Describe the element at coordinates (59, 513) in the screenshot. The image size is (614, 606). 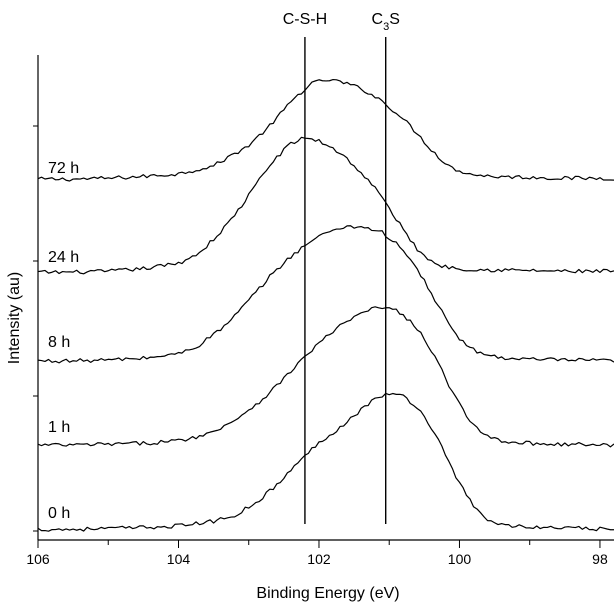
I see `series-label-0h: 0 h` at that location.